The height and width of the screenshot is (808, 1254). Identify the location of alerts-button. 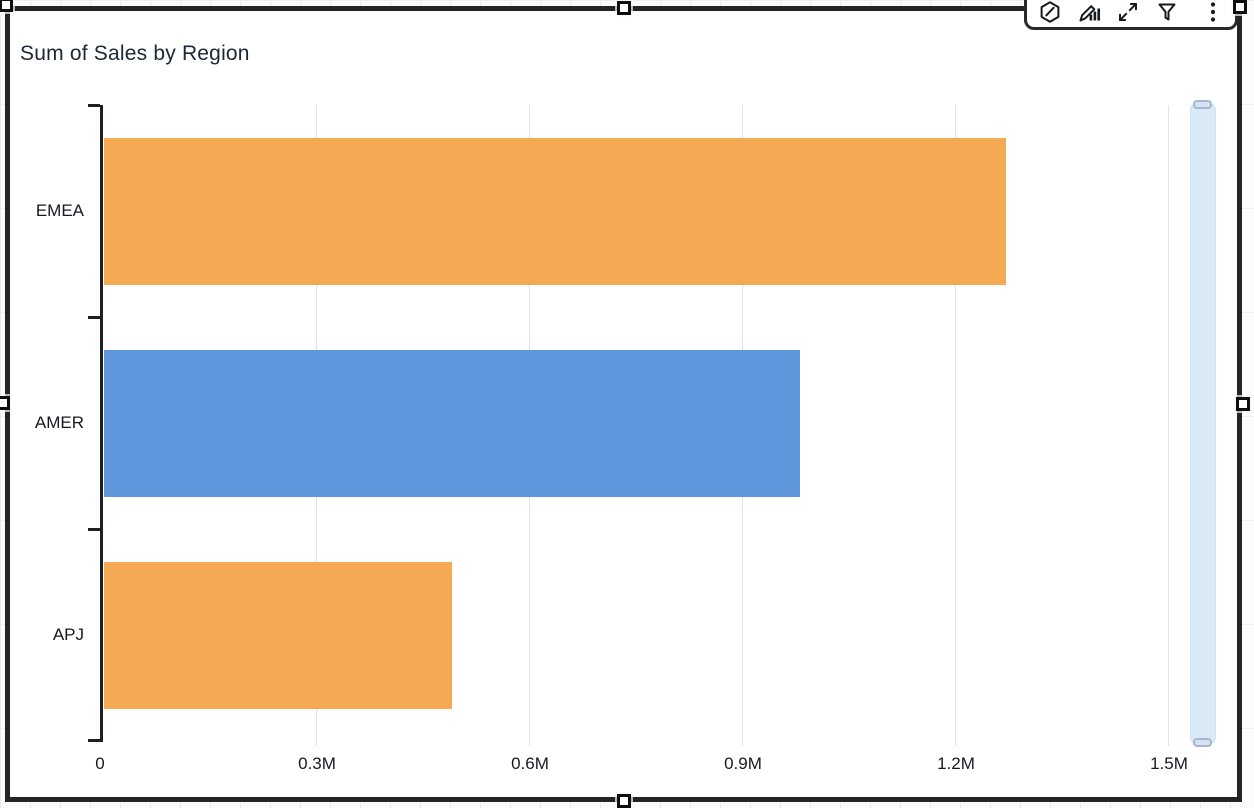
(1050, 12).